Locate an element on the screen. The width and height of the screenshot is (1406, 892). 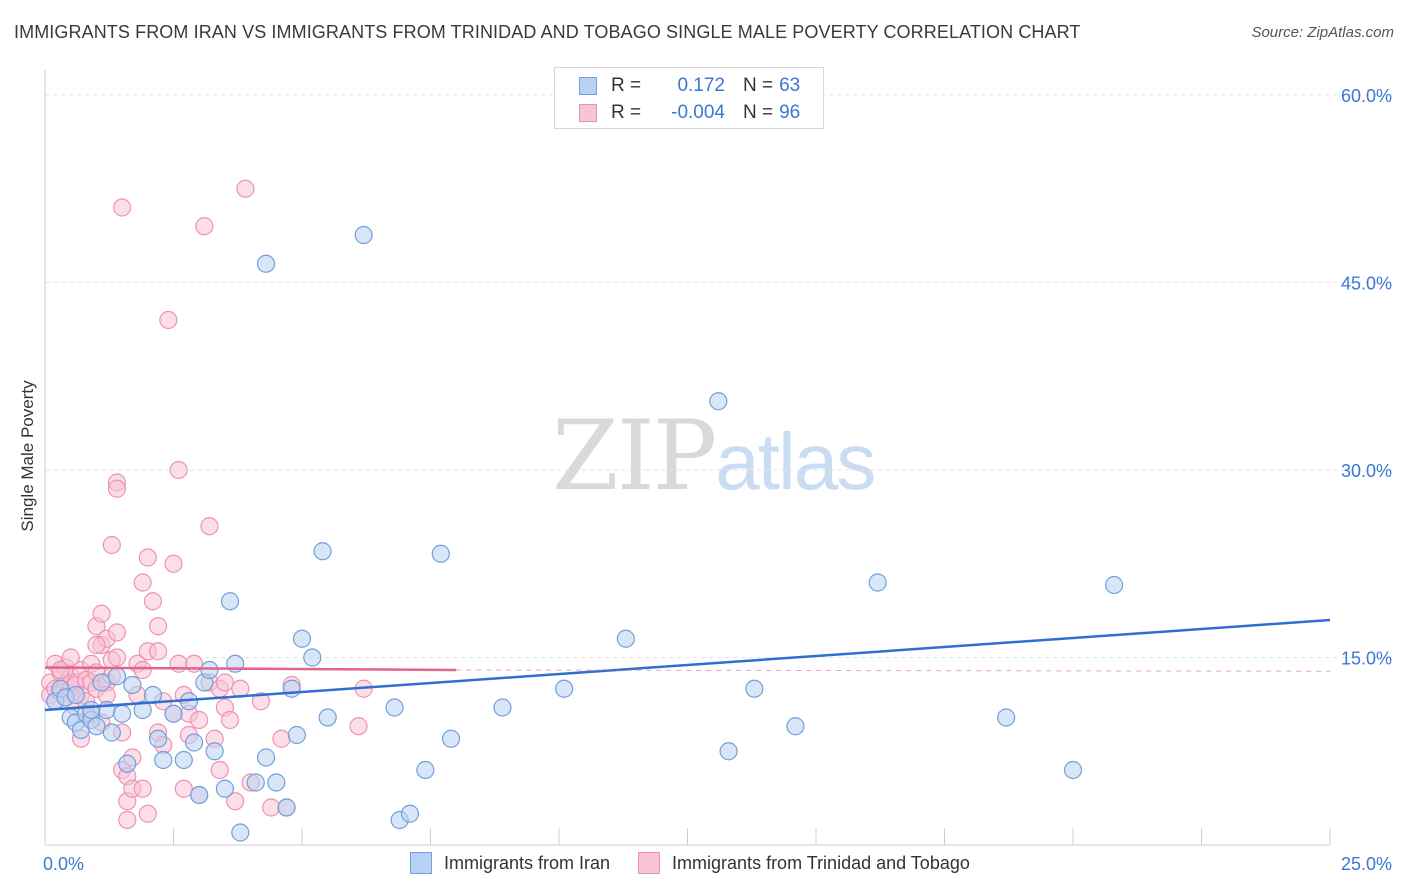
n-value-trinidad-tobago: 96 is located at coordinates (790, 112).